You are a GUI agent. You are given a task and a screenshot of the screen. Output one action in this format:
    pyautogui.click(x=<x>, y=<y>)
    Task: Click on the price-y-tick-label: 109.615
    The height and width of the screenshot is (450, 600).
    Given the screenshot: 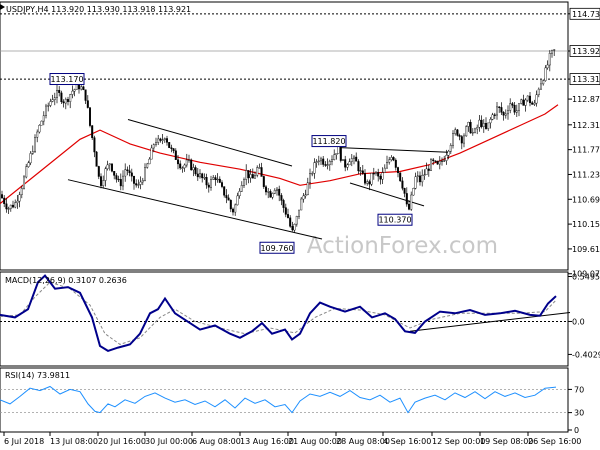 What is the action you would take?
    pyautogui.click(x=586, y=249)
    